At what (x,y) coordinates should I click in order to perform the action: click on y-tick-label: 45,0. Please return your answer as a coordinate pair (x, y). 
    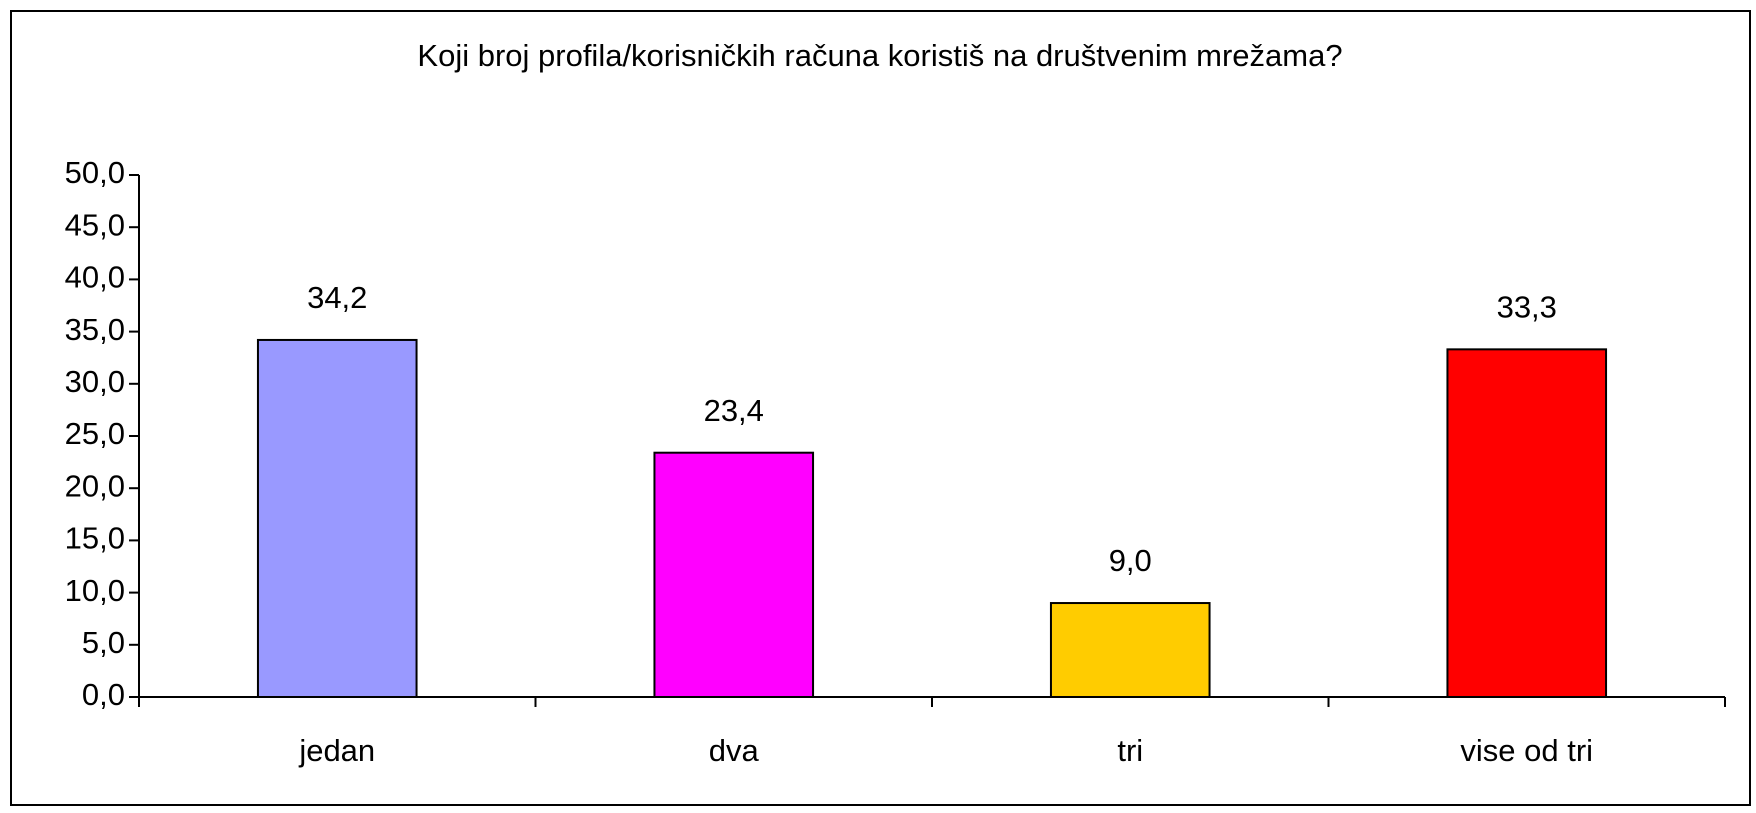
    Looking at the image, I should click on (95, 224).